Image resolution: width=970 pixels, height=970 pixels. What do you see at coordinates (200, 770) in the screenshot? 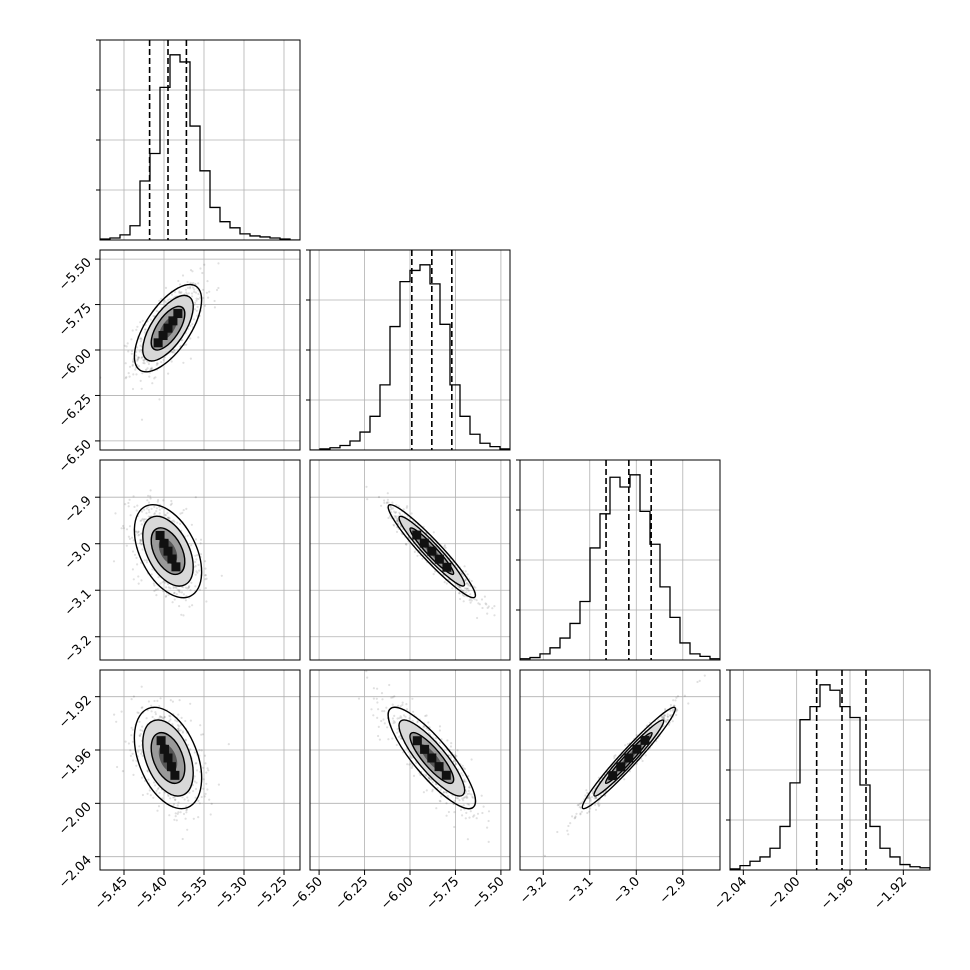
I see `panel-frame` at bounding box center [200, 770].